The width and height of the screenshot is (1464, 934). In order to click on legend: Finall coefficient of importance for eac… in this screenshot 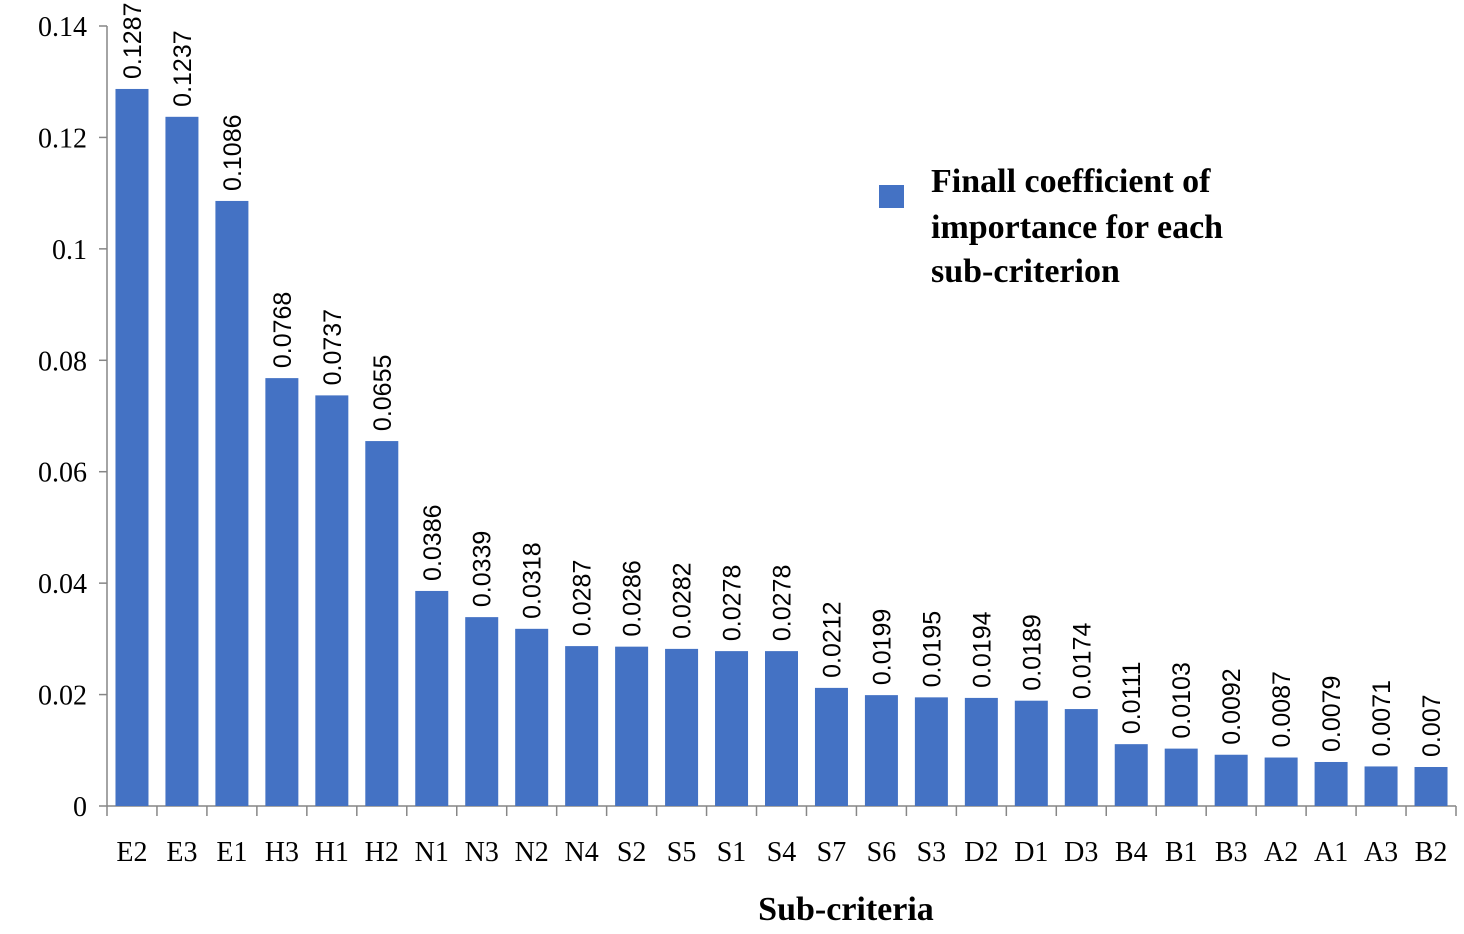, I will do `click(1051, 226)`.